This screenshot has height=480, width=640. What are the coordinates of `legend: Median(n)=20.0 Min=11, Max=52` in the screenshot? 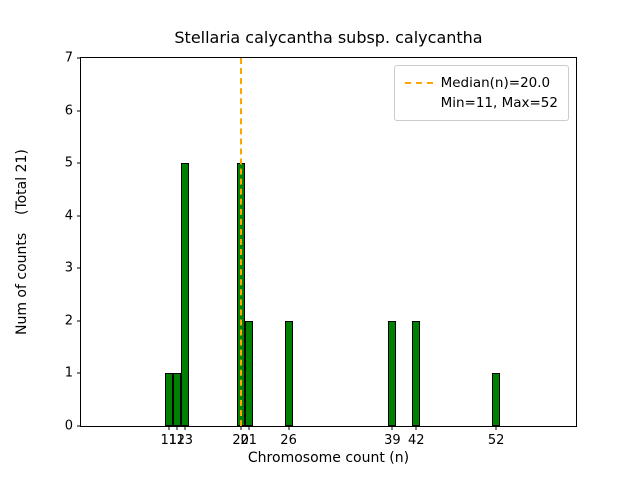 It's located at (481, 93).